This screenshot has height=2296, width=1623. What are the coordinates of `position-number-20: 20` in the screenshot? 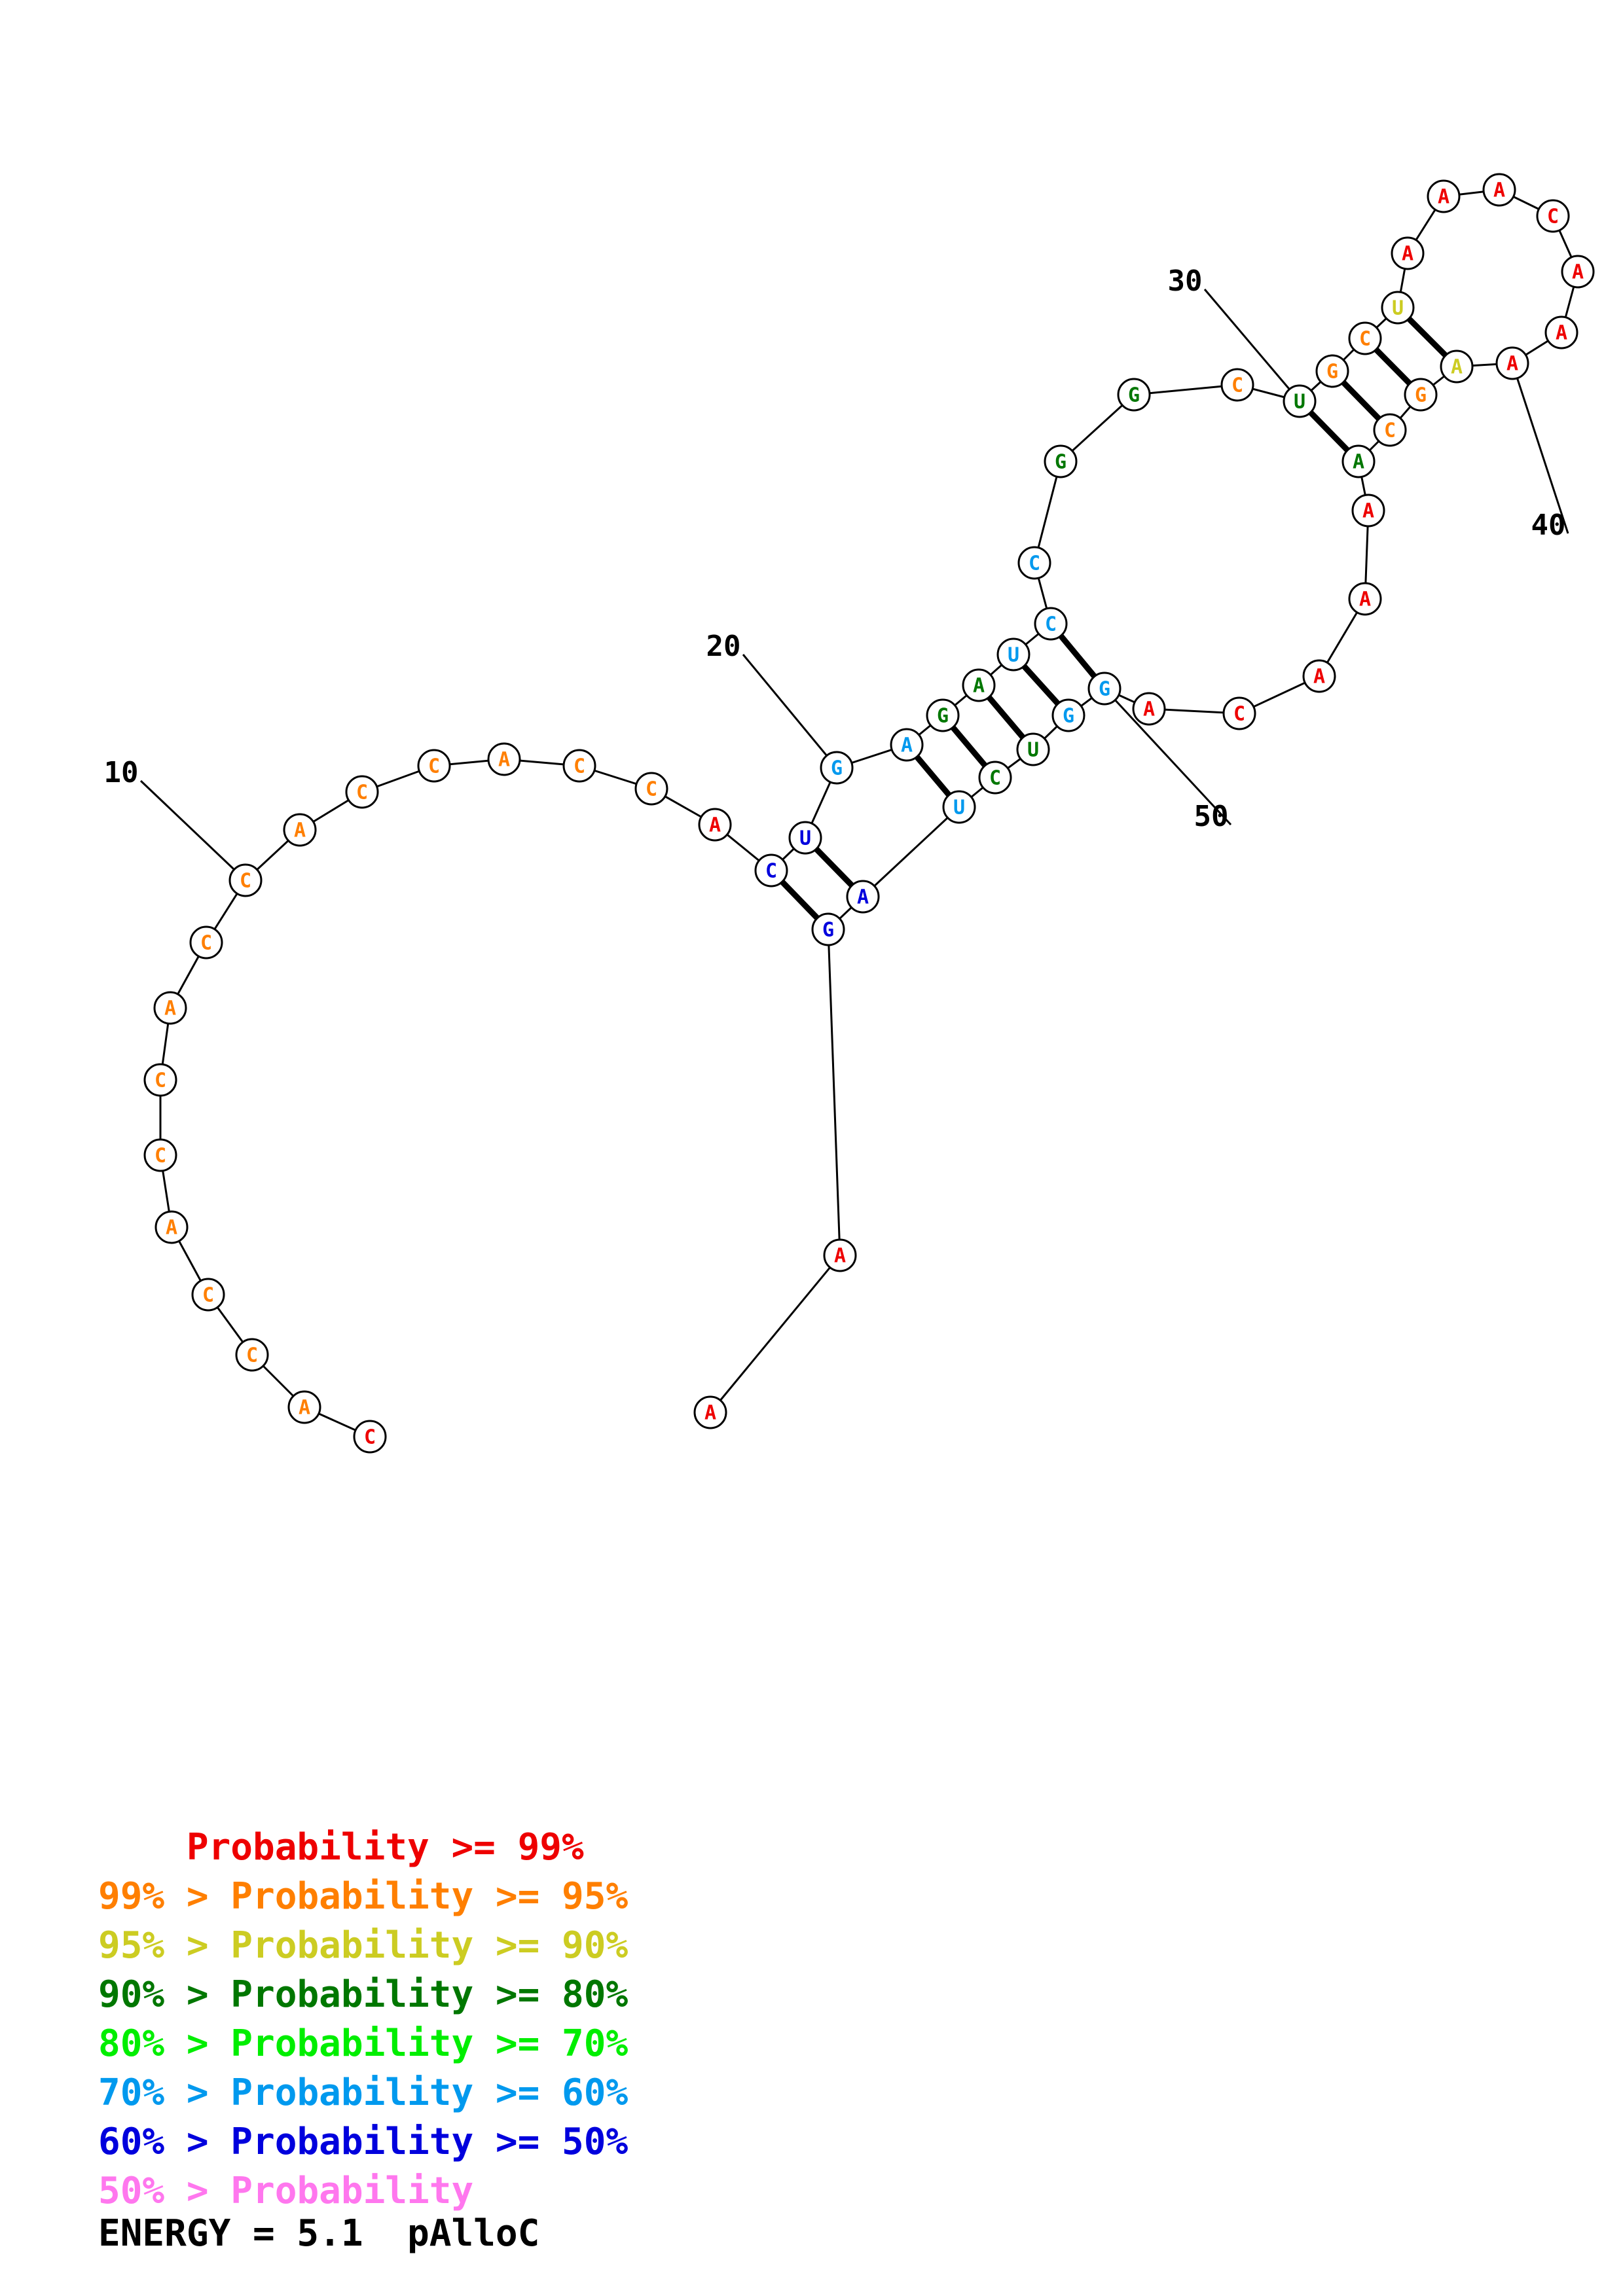 It's located at (723, 646).